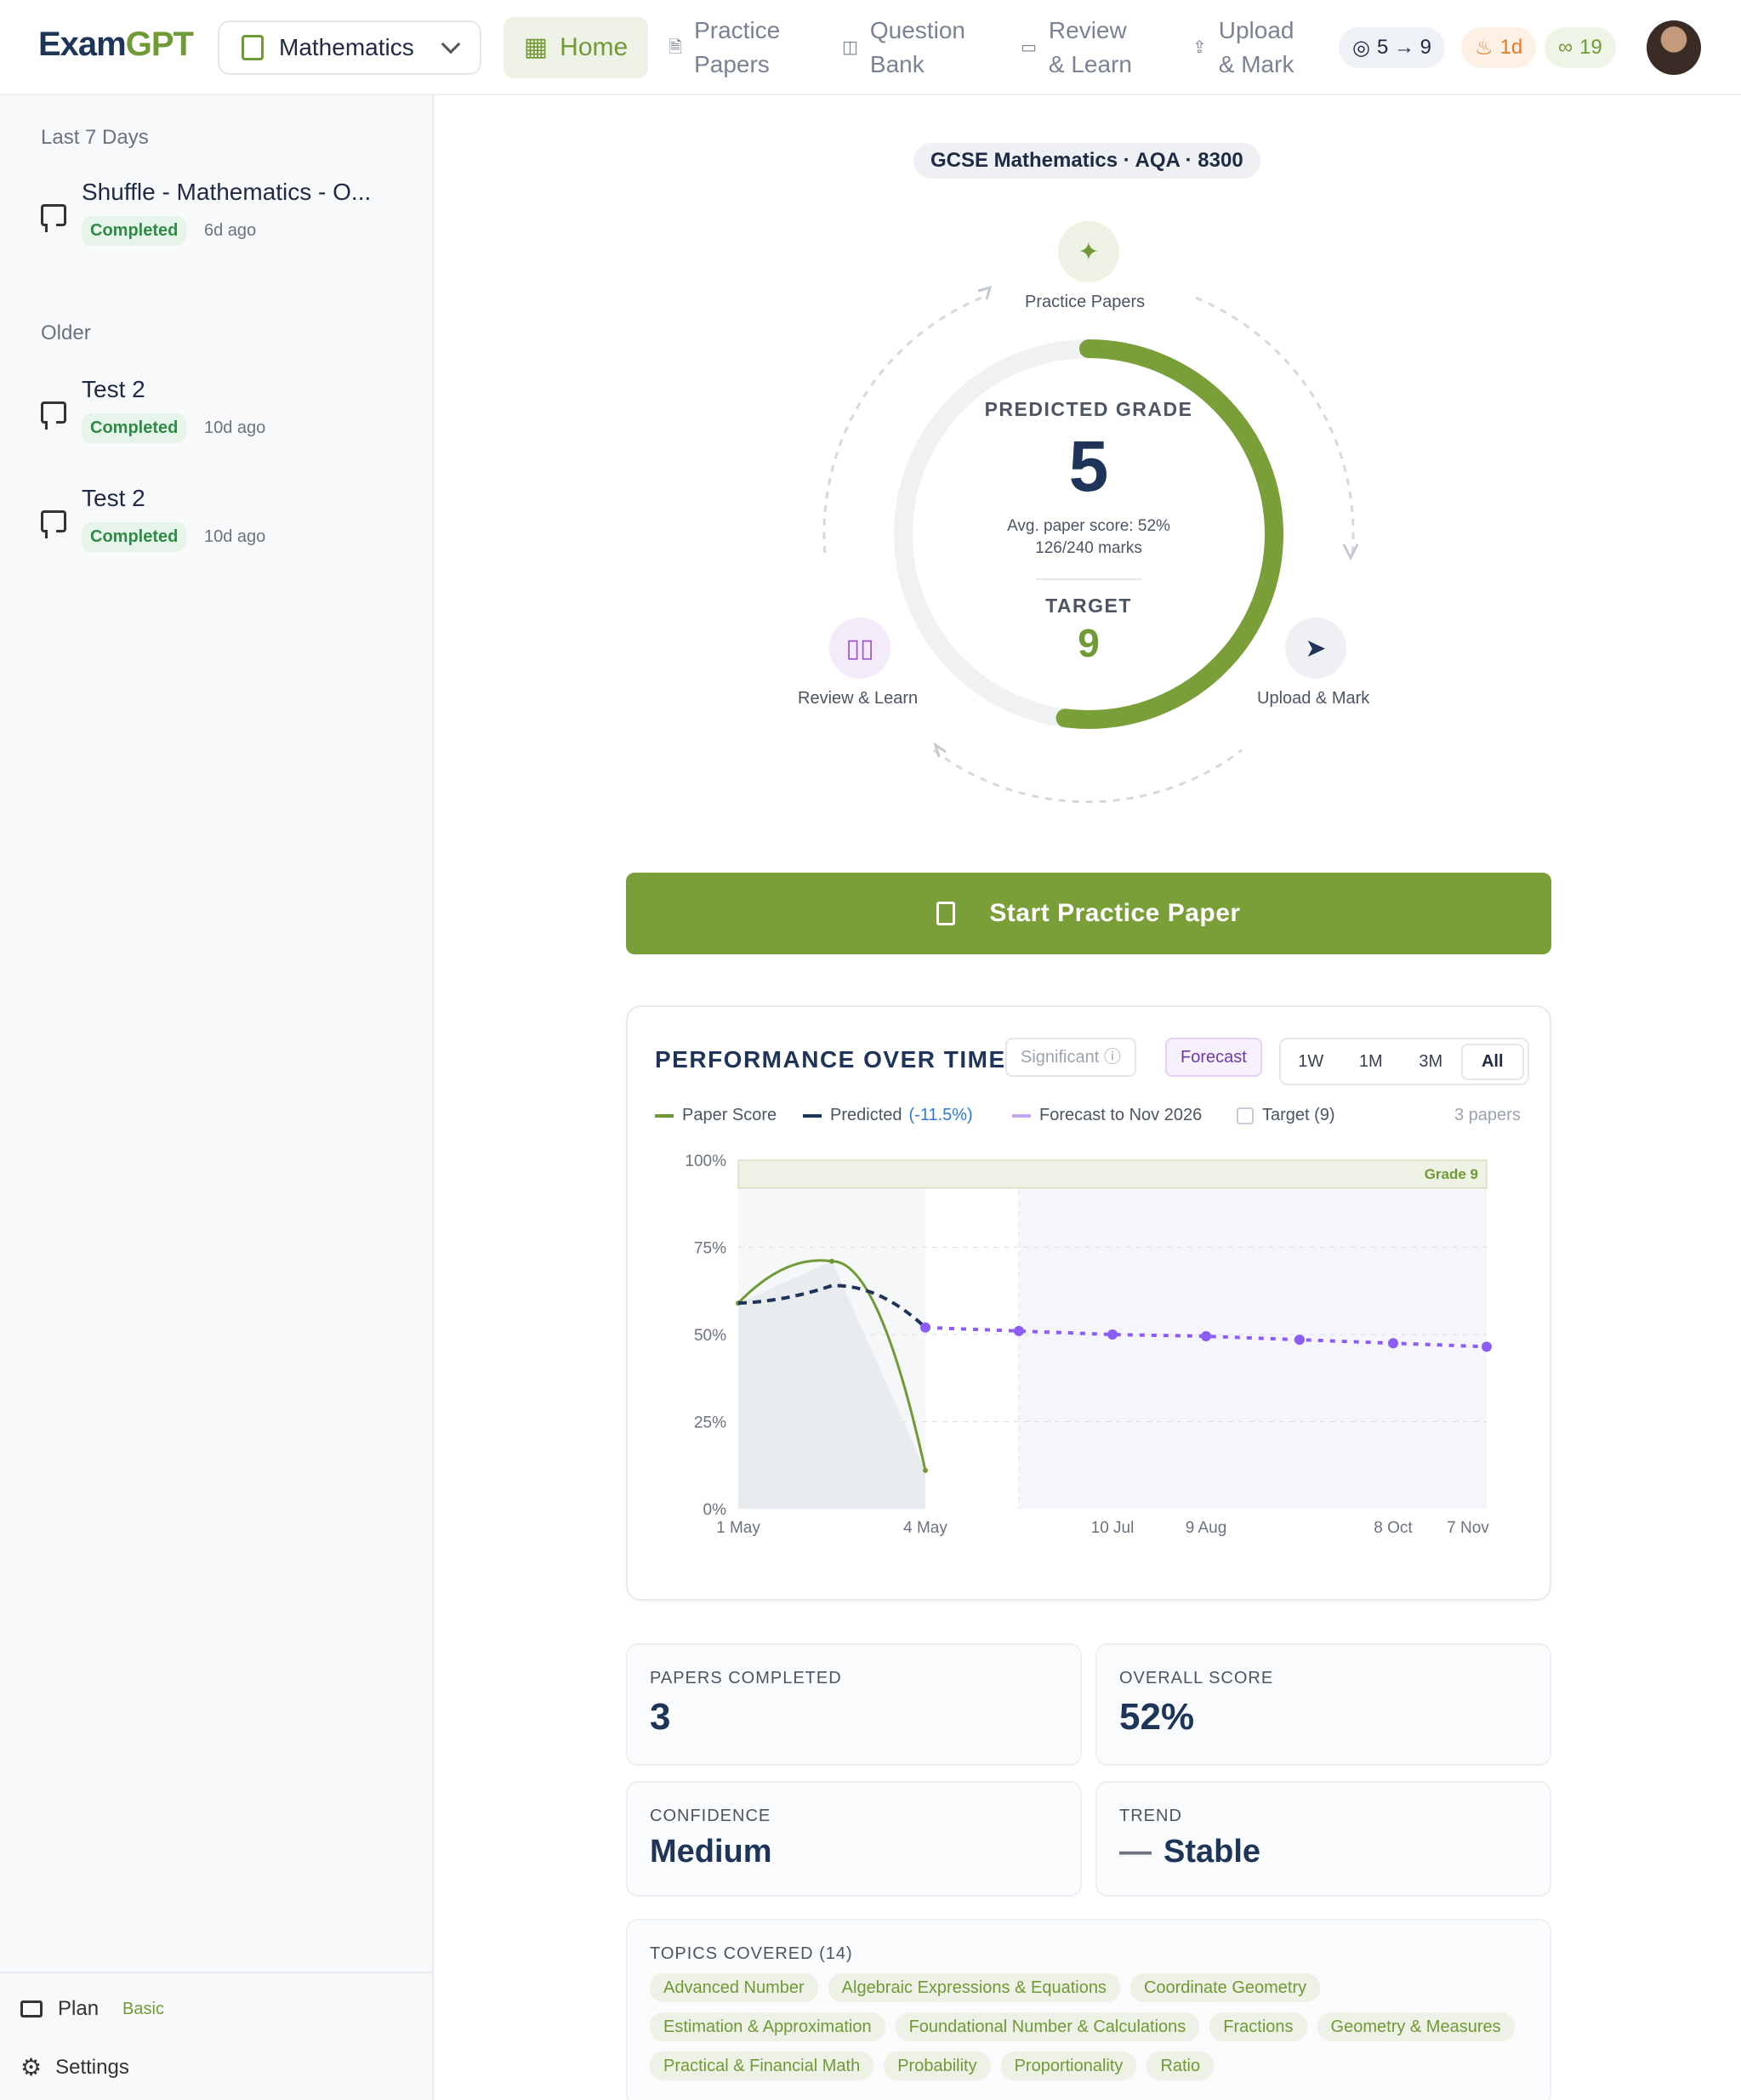  Describe the element at coordinates (1256, 47) in the screenshot. I see `nav-upload-label: Upload & Mark` at that location.